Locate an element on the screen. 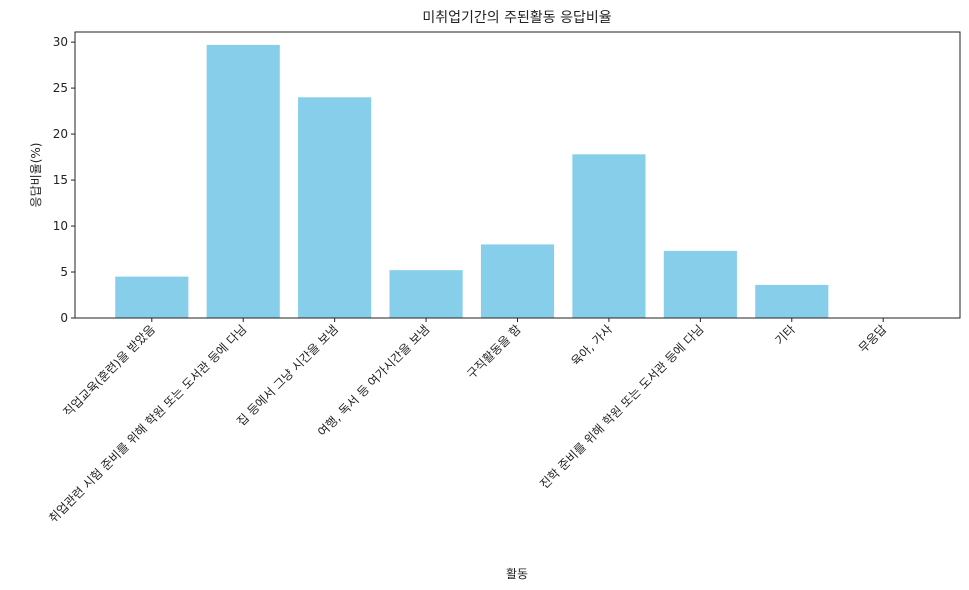 The height and width of the screenshot is (590, 969). x-axis-label: 활동 is located at coordinates (517, 574).